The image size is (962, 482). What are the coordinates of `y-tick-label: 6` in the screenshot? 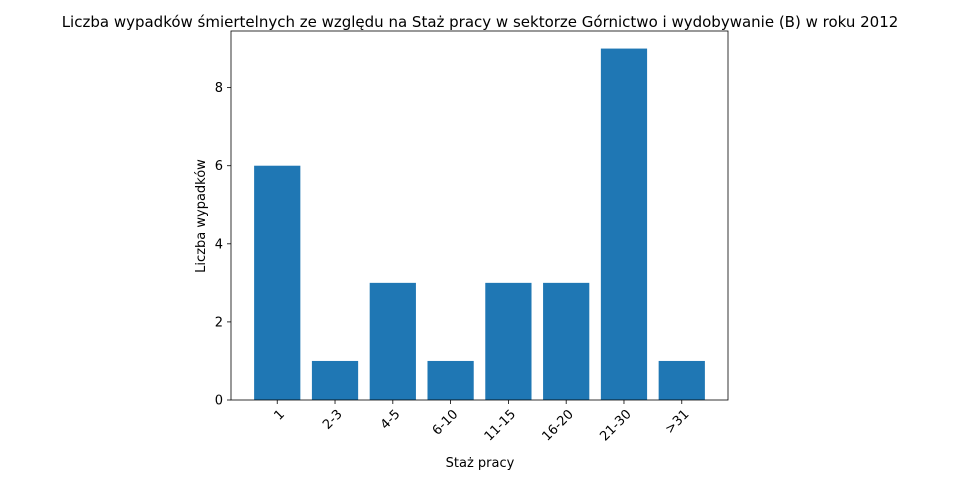 It's located at (219, 166).